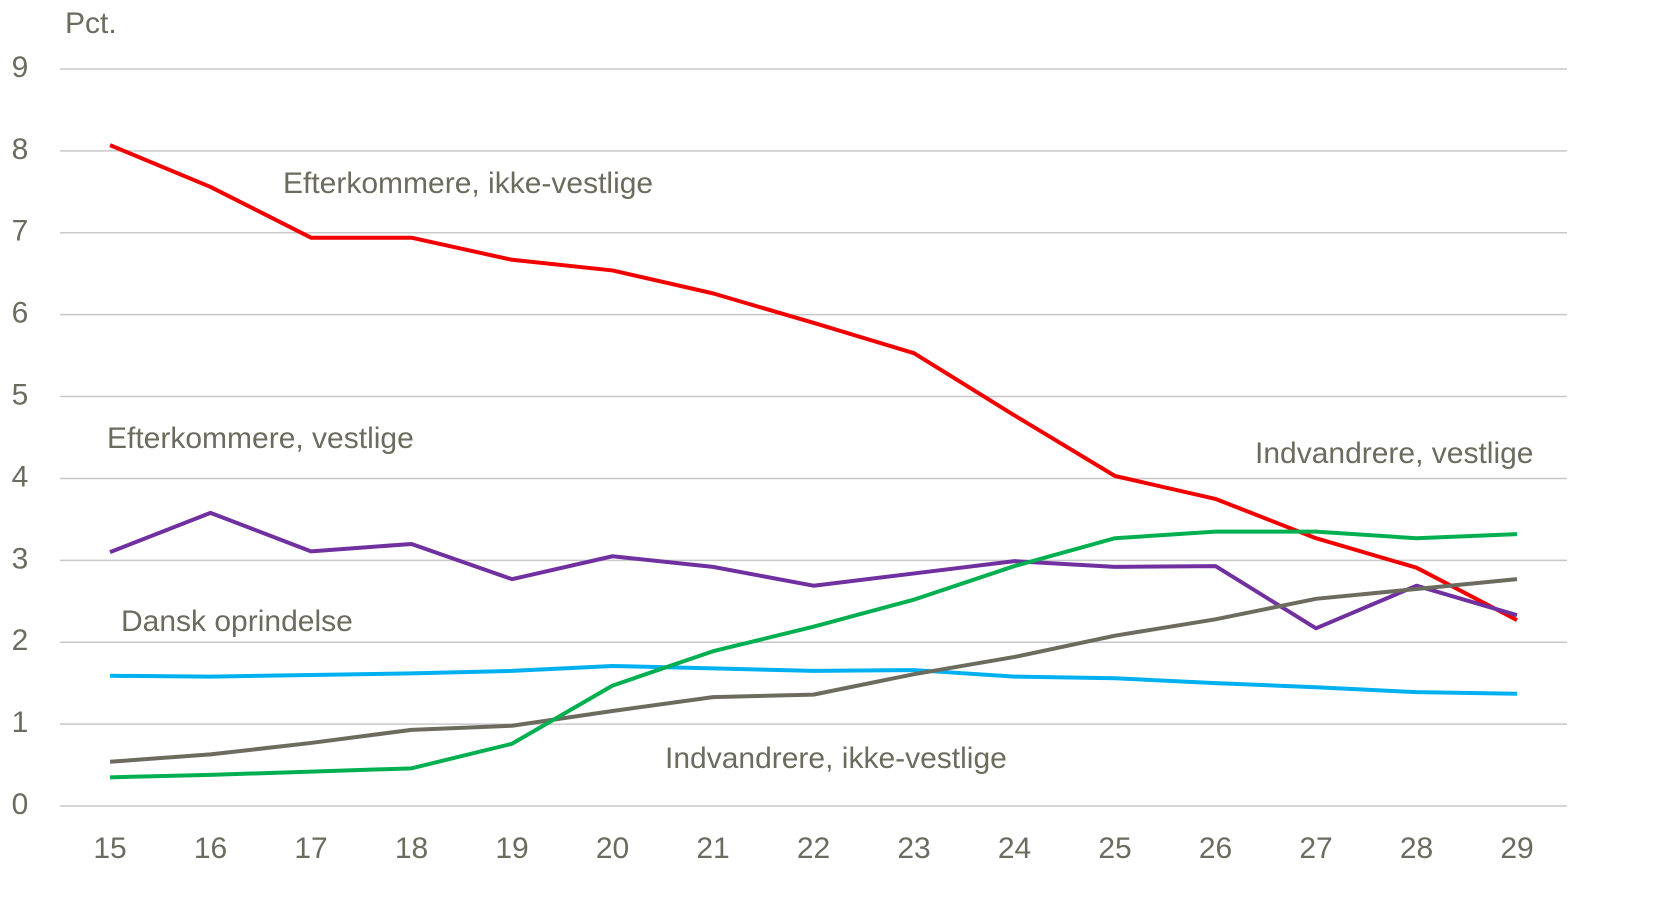 The height and width of the screenshot is (920, 1672). What do you see at coordinates (813, 679) in the screenshot?
I see `series-line` at bounding box center [813, 679].